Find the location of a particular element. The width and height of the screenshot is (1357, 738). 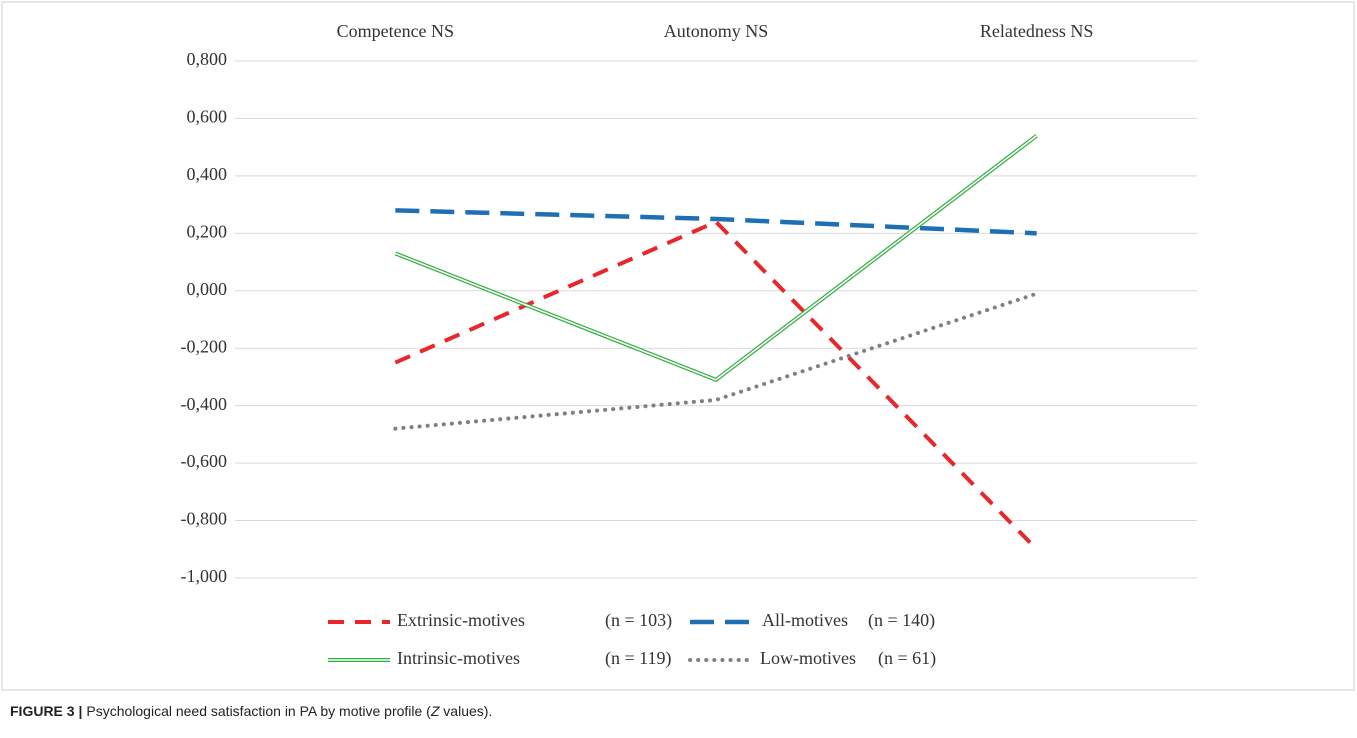

legend-n: (n = 103) is located at coordinates (638, 620).